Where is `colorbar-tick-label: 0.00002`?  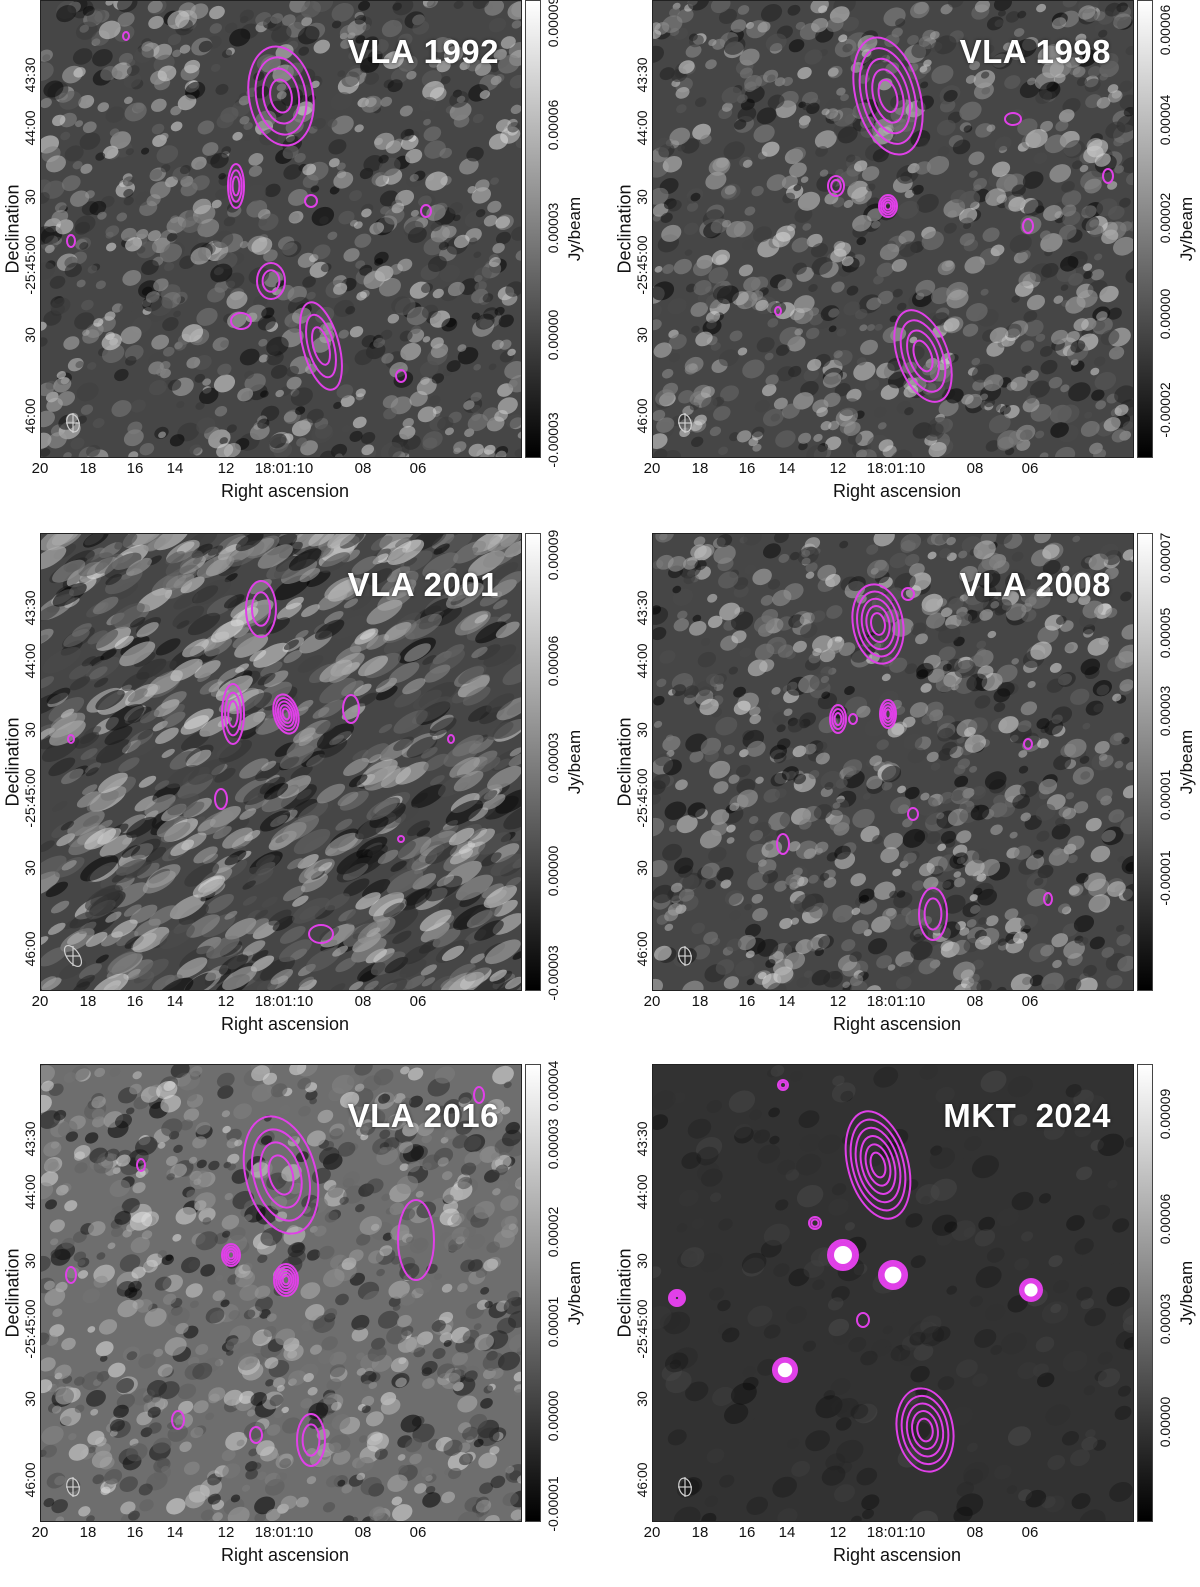 colorbar-tick-label: 0.00002 is located at coordinates (1168, 226).